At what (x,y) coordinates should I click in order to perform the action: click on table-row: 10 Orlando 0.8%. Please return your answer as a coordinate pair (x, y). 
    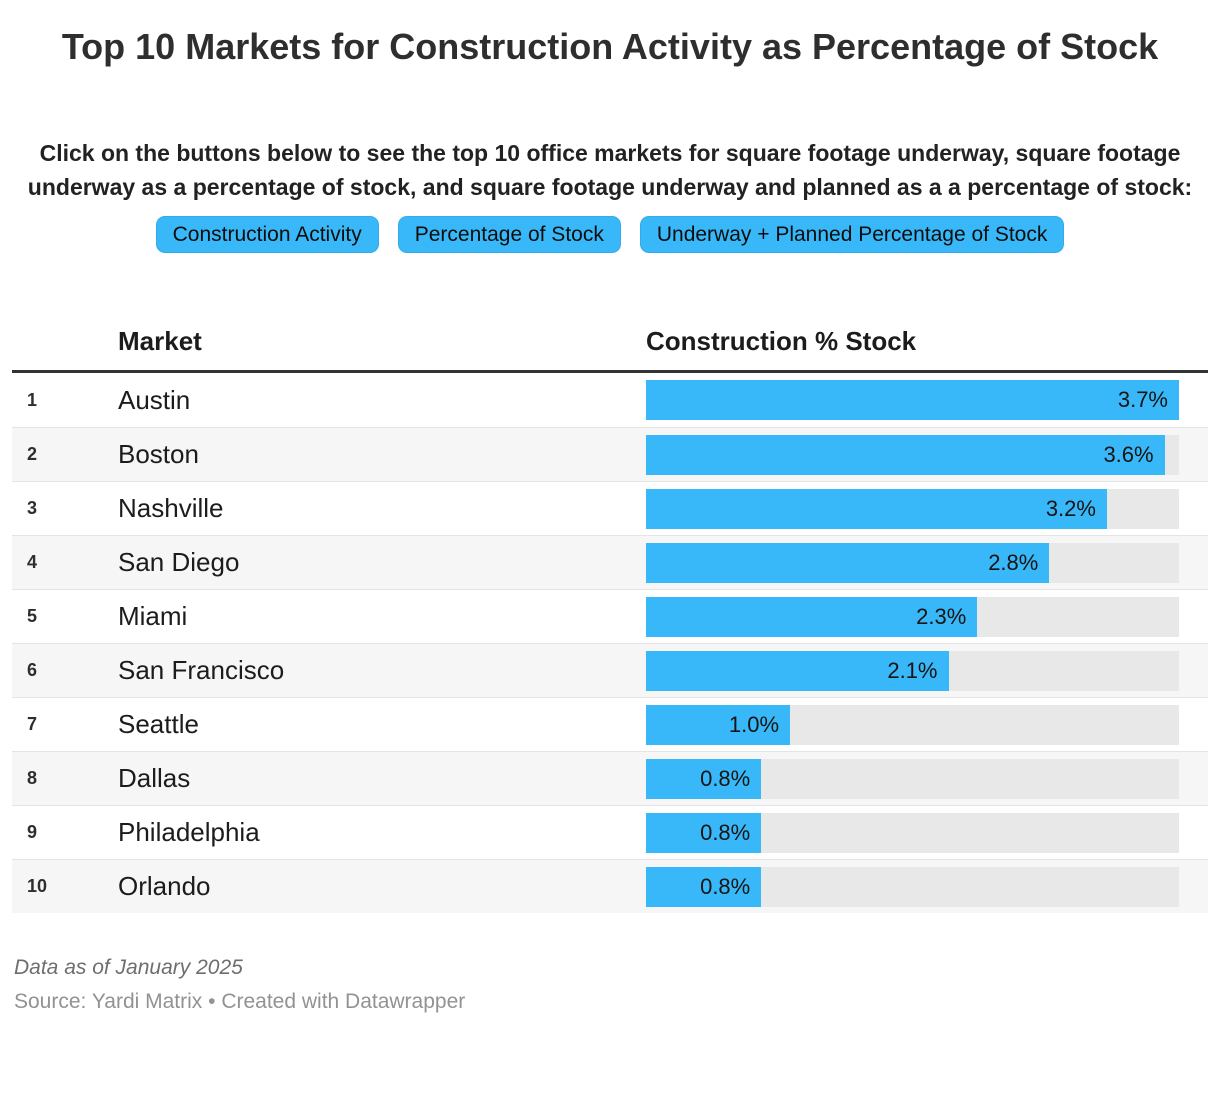
    Looking at the image, I should click on (610, 886).